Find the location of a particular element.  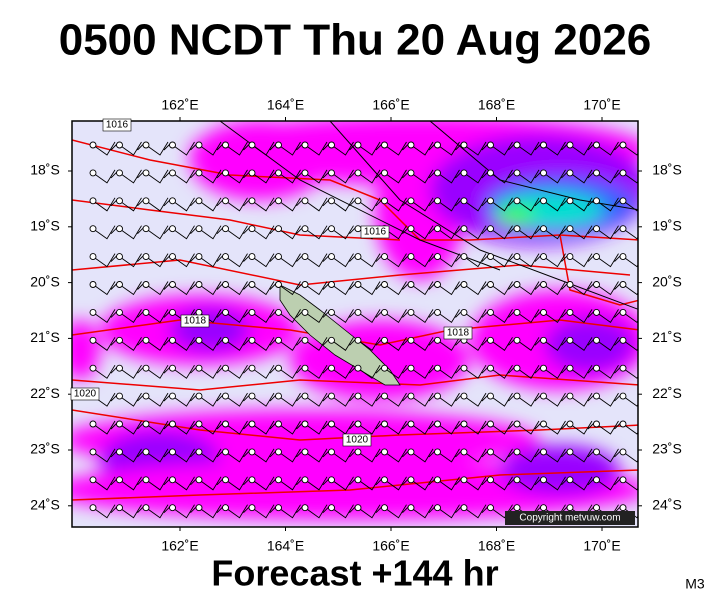

isobar-label: 1020 is located at coordinates (85, 394).